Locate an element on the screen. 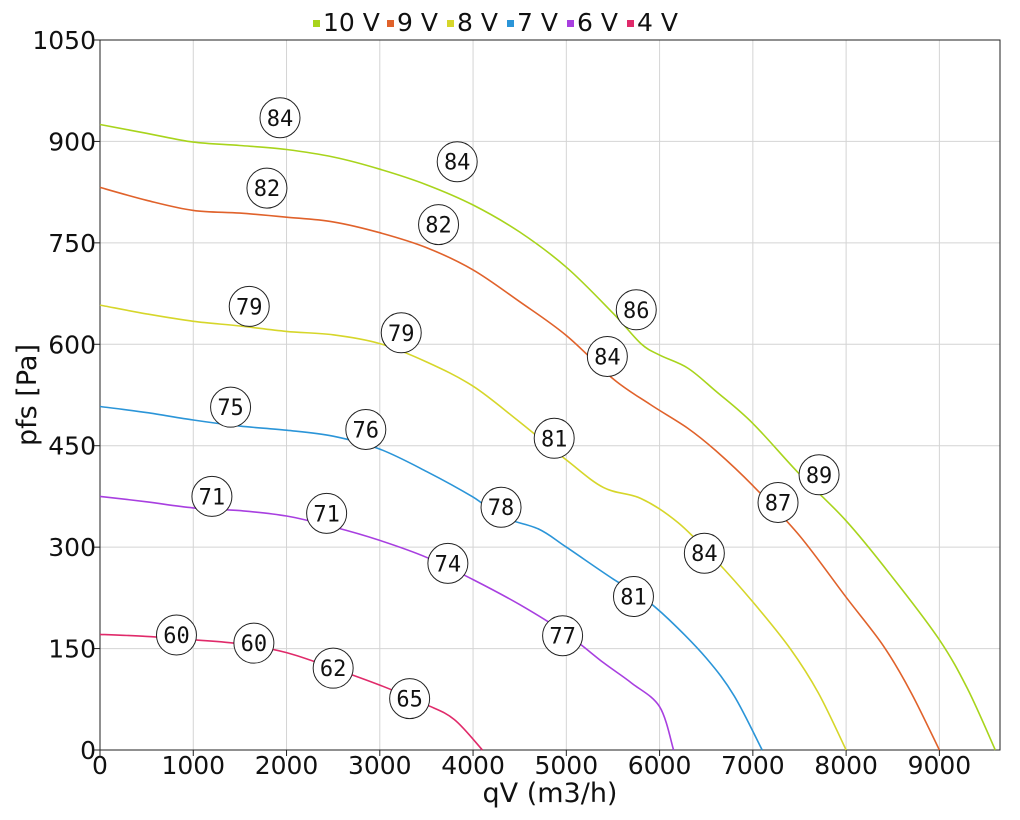  efficiency-label-16: 71 is located at coordinates (212, 496).